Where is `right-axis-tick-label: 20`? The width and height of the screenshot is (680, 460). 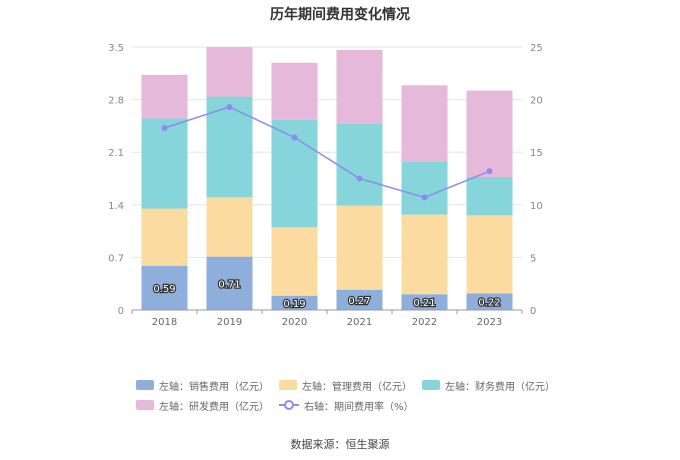
right-axis-tick-label: 20 is located at coordinates (536, 101).